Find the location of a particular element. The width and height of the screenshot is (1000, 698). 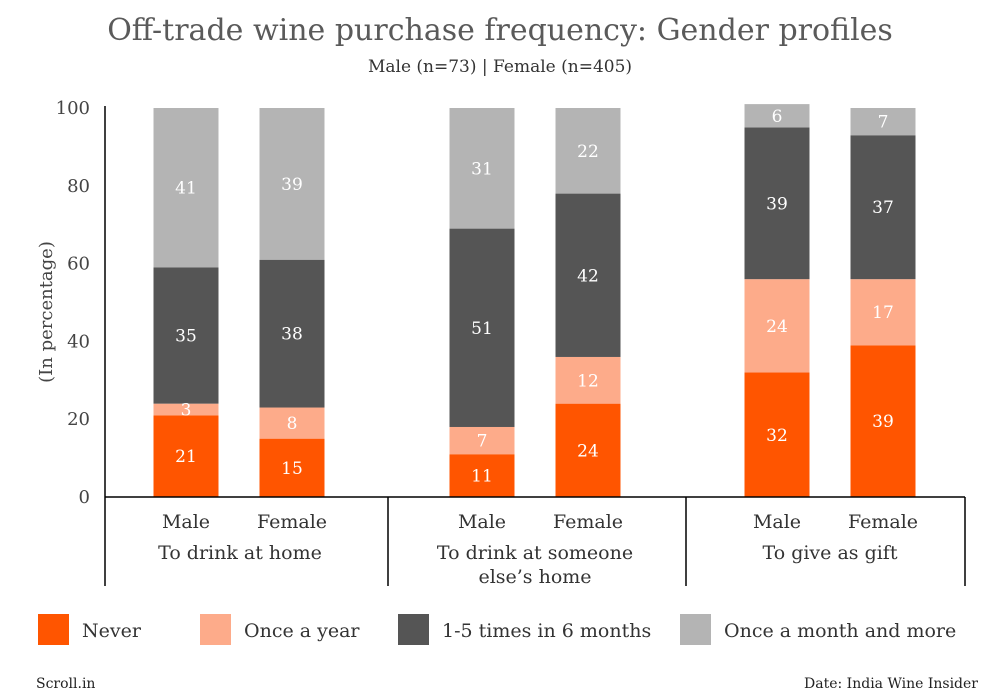

data-label: 6 is located at coordinates (777, 117).